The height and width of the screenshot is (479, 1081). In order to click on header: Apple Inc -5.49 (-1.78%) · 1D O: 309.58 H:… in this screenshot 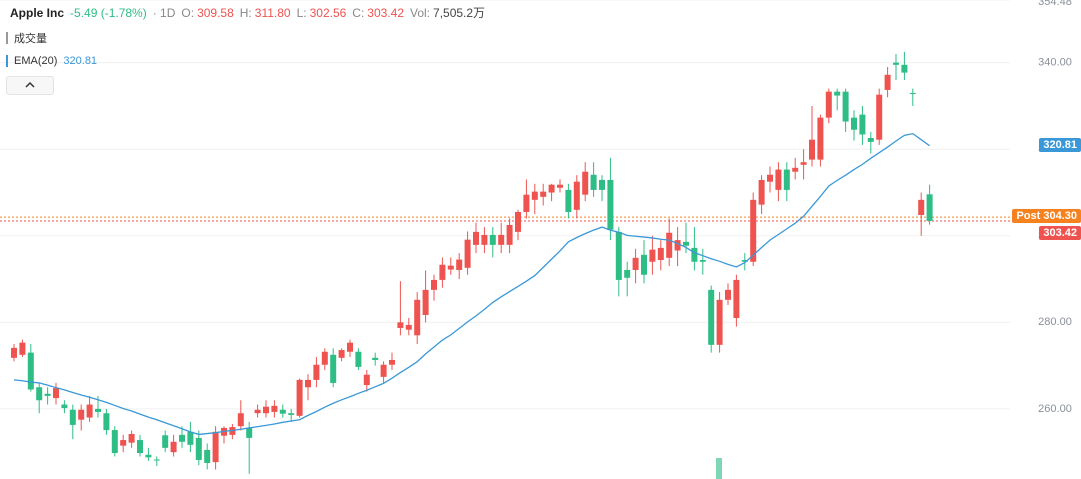, I will do `click(247, 12)`.